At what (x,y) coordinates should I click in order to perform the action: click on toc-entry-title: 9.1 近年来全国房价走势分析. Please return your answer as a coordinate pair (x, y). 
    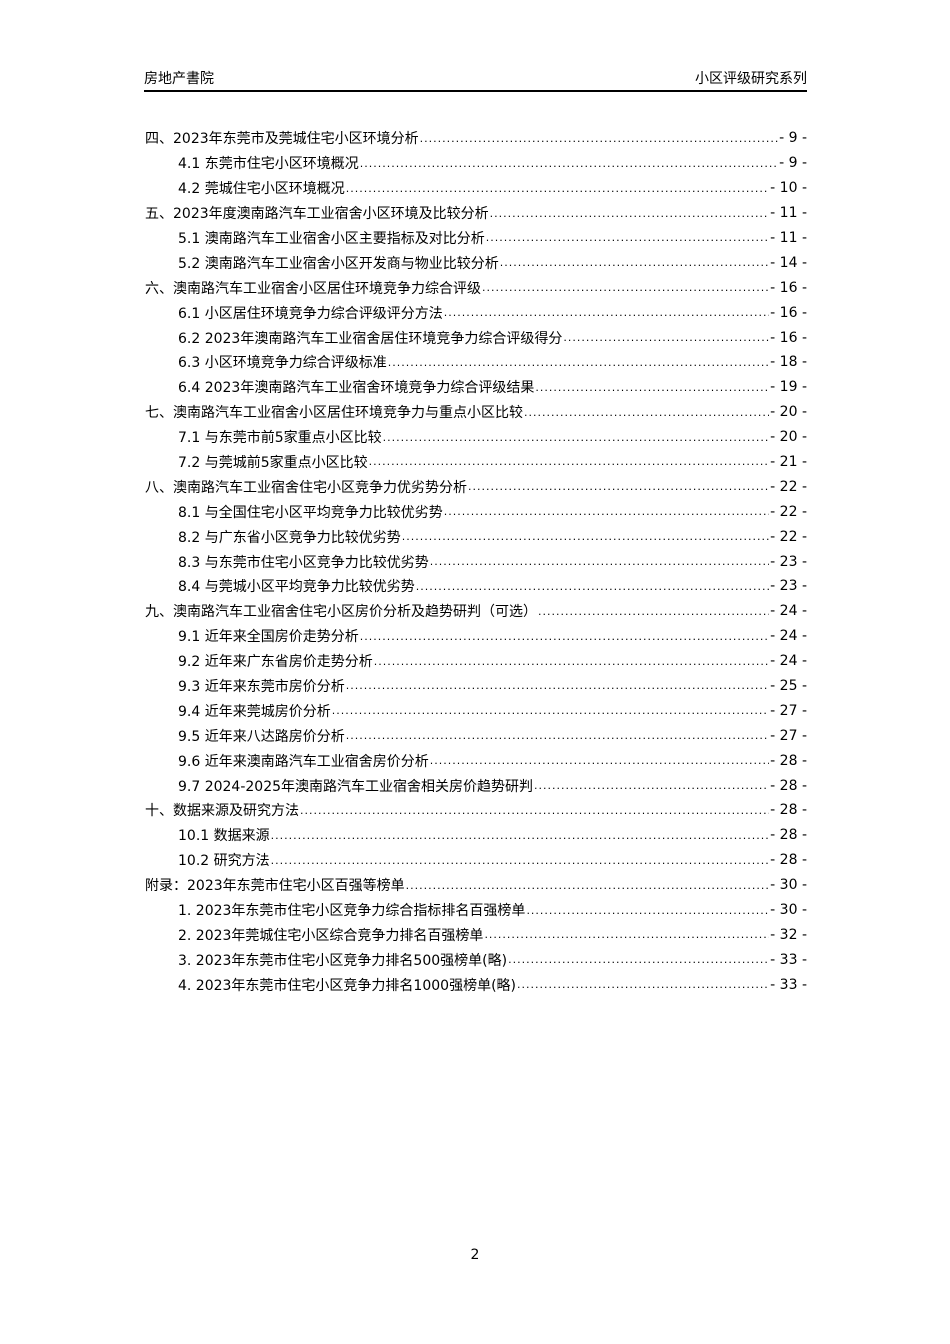
    Looking at the image, I should click on (268, 637).